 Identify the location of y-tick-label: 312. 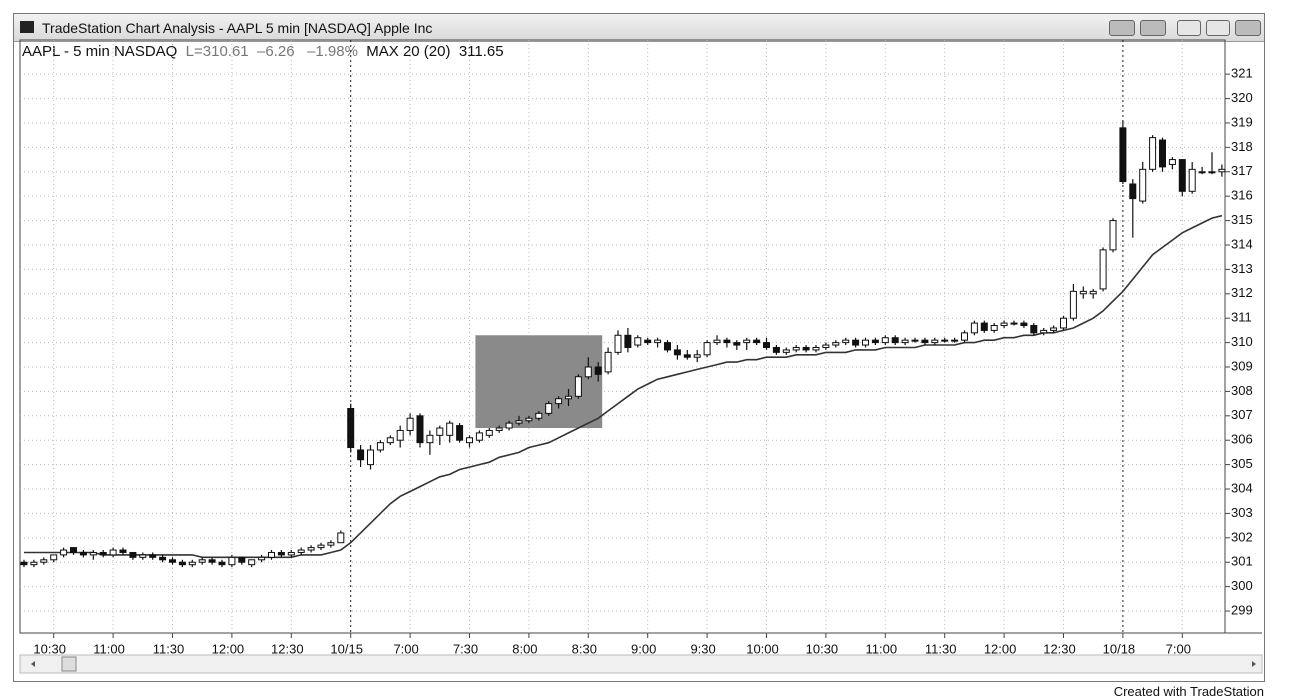
(1242, 292).